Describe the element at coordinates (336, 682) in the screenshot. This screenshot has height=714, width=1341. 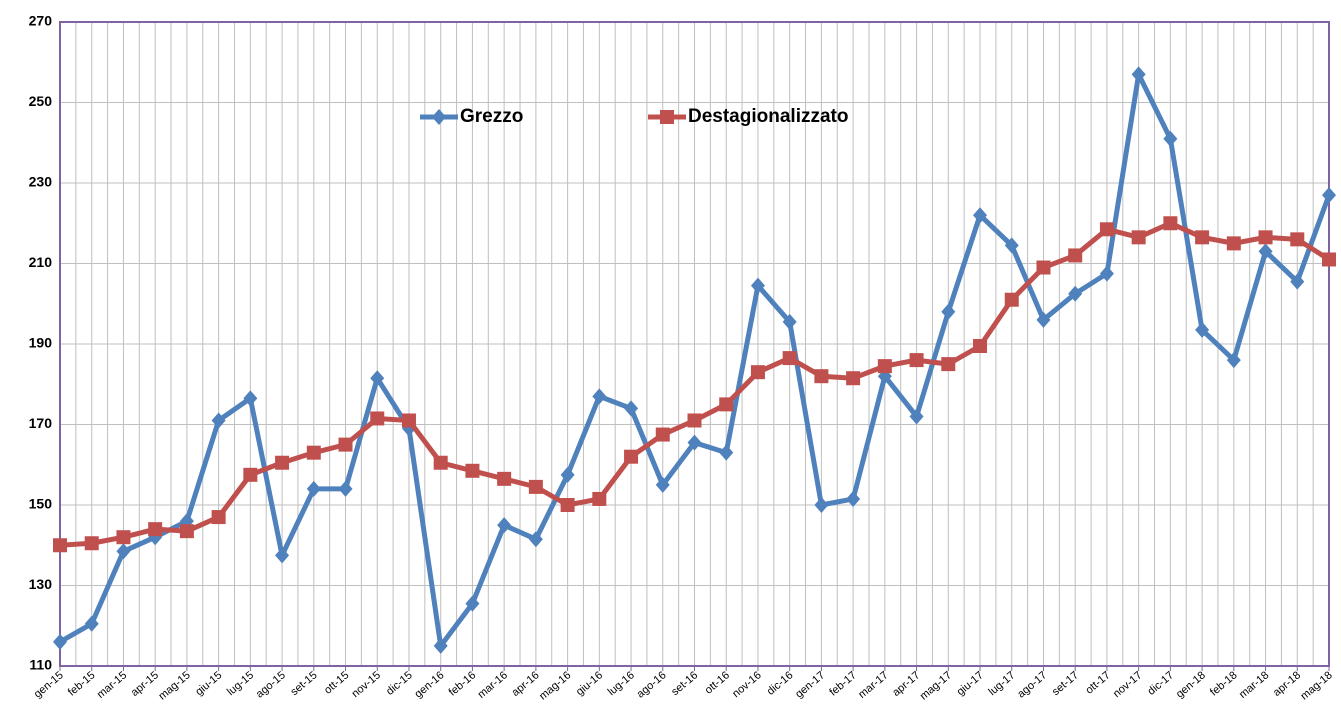
I see `x-tick-label: ott-15` at that location.